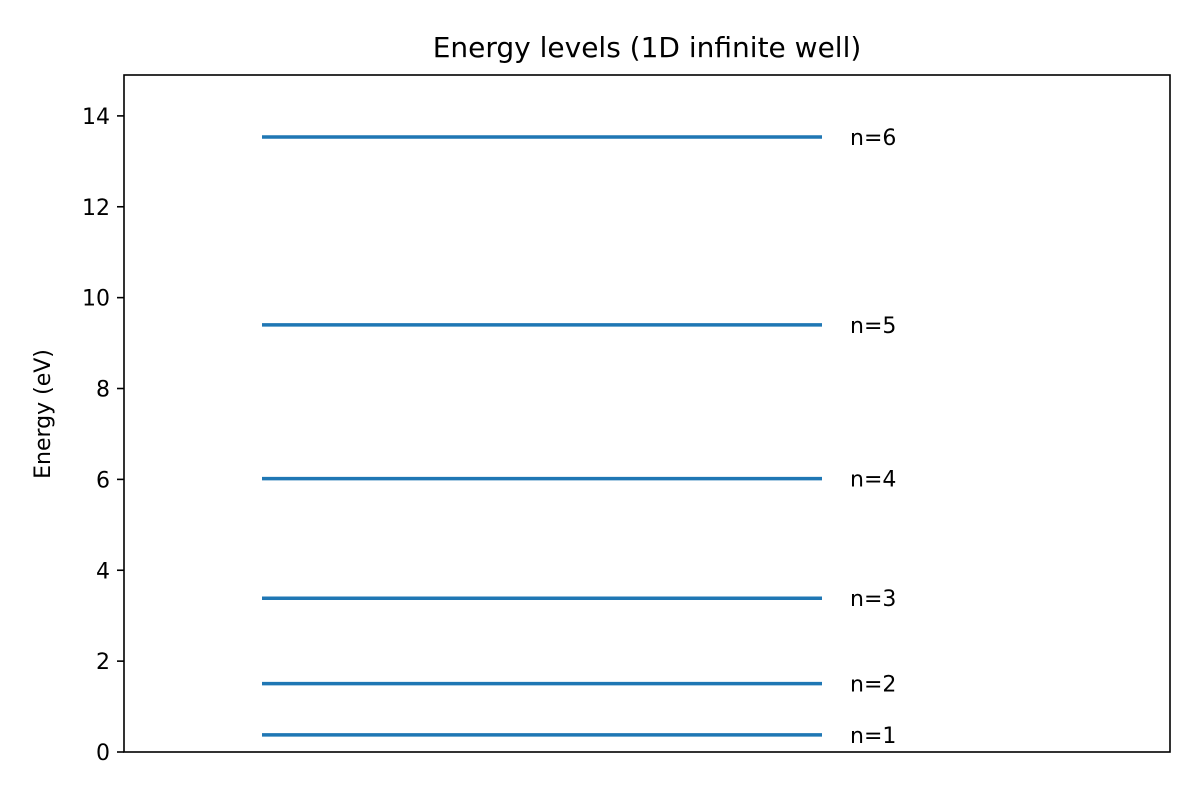  I want to click on energy-level-label-n3: n=3, so click(873, 599).